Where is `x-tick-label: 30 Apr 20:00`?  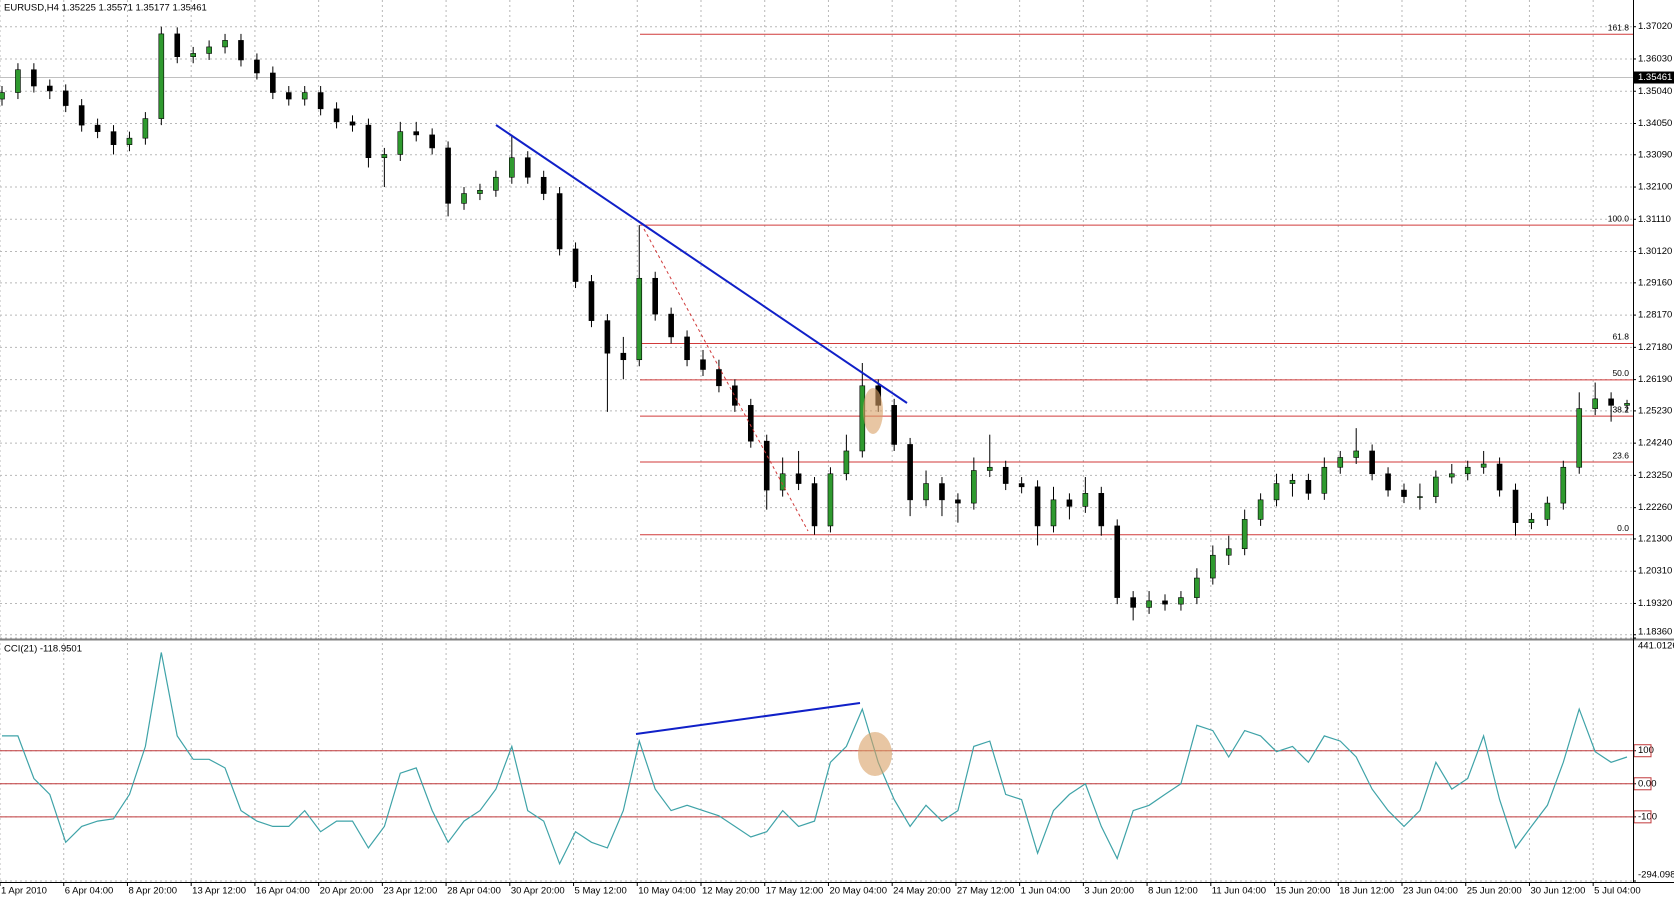 x-tick-label: 30 Apr 20:00 is located at coordinates (538, 891).